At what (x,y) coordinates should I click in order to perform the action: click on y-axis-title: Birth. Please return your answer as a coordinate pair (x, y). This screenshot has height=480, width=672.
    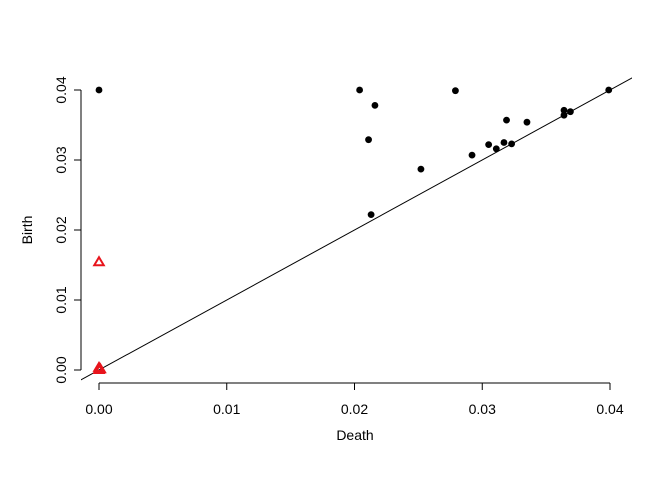
    Looking at the image, I should click on (27, 230).